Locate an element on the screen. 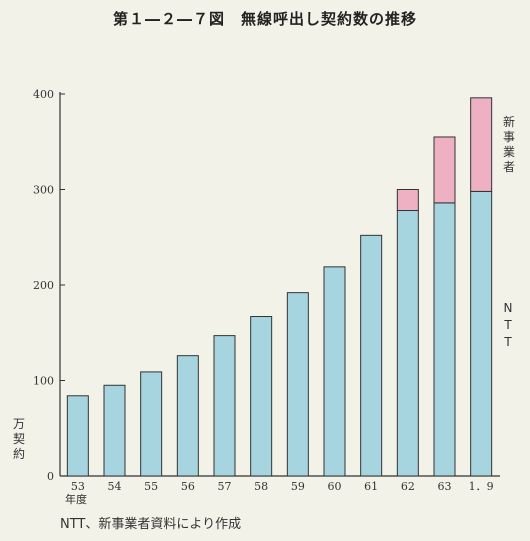 This screenshot has height=541, width=530. x-tick-label: 61 is located at coordinates (371, 486).